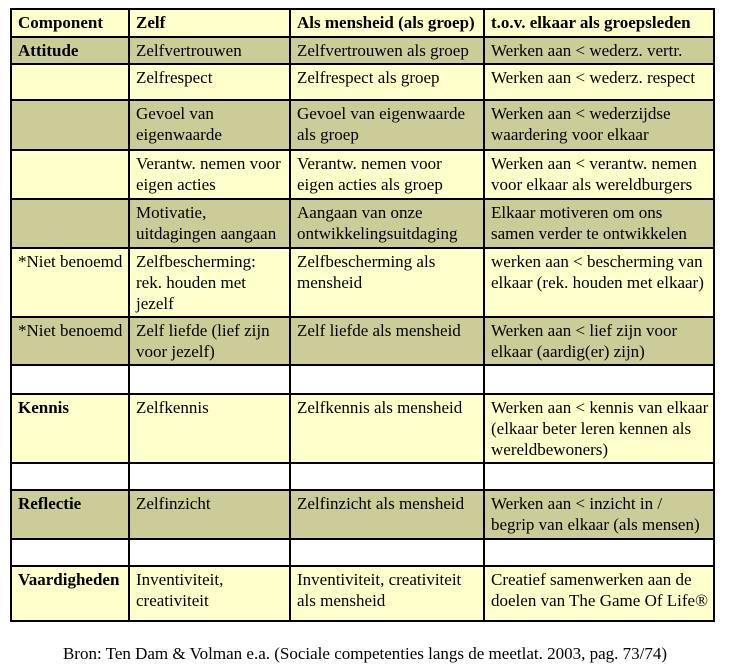  What do you see at coordinates (599, 82) in the screenshot?
I see `cell-elkaar: Werken aan < wederz. respect` at bounding box center [599, 82].